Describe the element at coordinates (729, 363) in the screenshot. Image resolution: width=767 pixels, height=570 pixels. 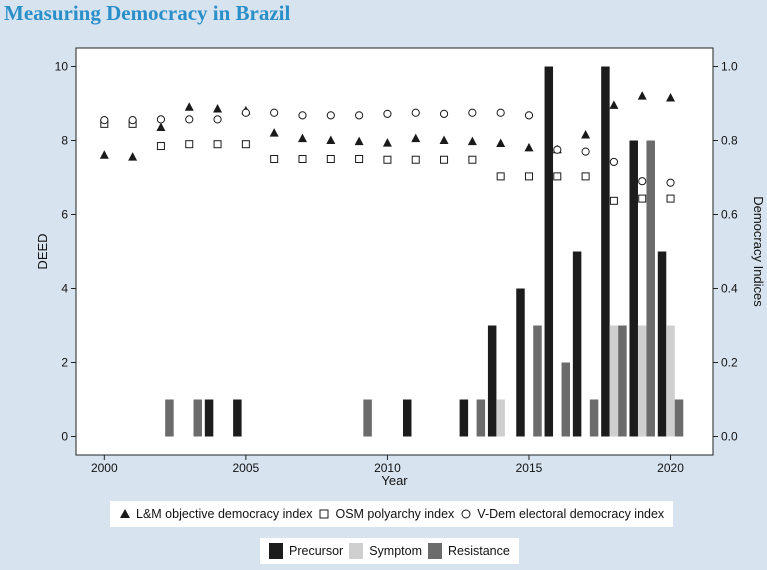
I see `y2-tick-label-0.2: 0.2` at that location.